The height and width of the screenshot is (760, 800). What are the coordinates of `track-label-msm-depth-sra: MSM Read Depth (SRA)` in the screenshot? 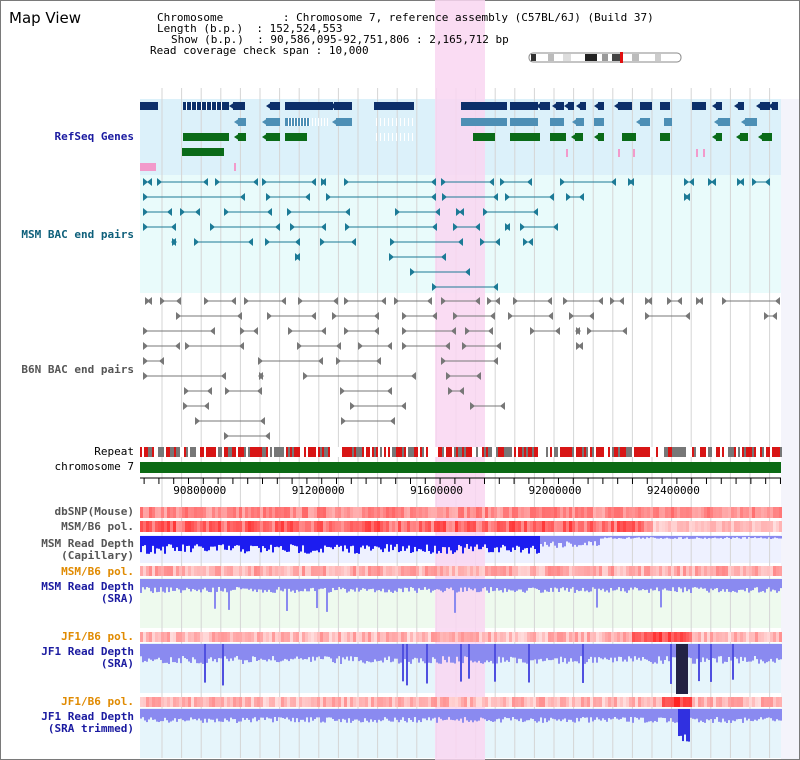 It's located at (87, 592).